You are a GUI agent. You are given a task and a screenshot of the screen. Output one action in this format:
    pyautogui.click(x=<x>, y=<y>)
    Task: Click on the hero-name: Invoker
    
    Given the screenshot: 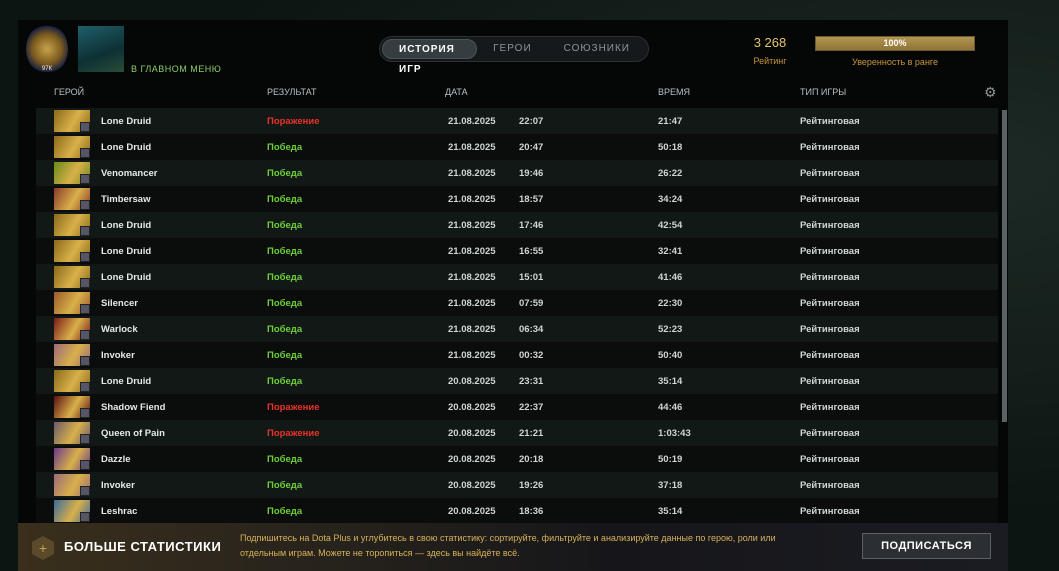 What is the action you would take?
    pyautogui.click(x=118, y=355)
    